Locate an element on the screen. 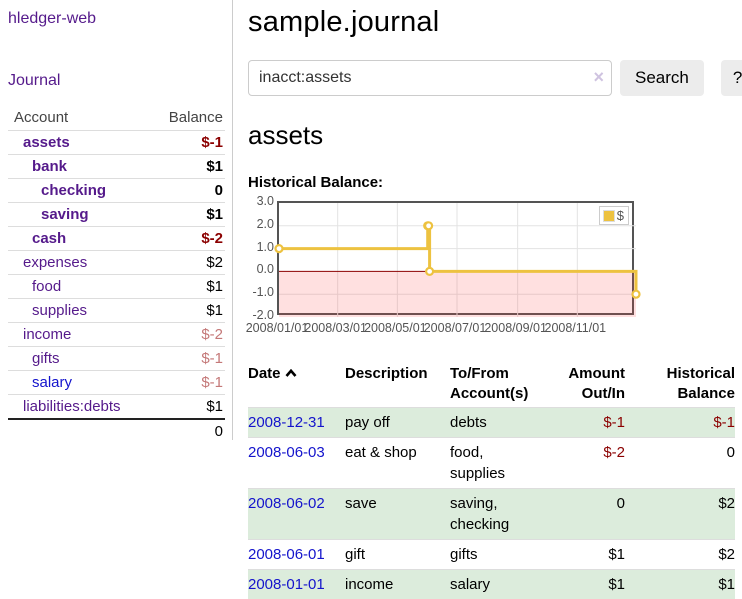 The height and width of the screenshot is (599, 742). app-title-link: hledger-web is located at coordinates (52, 18).